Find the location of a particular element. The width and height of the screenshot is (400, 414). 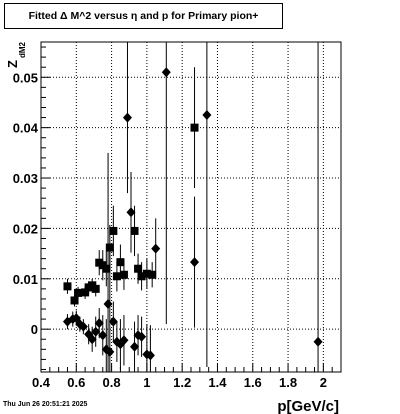

x-tick-label: 0.6 is located at coordinates (76, 382).